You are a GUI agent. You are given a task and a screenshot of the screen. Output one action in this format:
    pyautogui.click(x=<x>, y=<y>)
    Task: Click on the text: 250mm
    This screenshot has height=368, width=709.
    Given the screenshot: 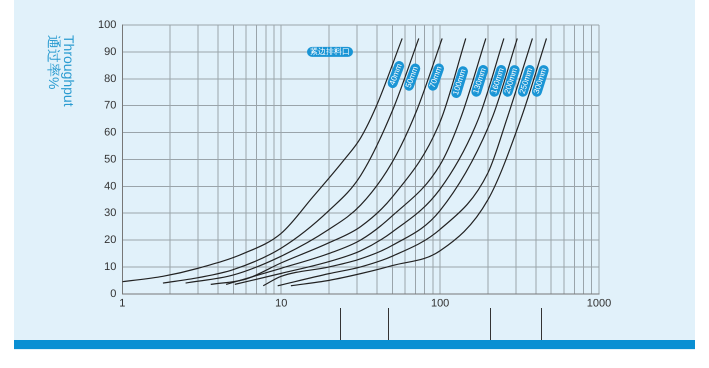 What is the action you would take?
    pyautogui.click(x=526, y=80)
    